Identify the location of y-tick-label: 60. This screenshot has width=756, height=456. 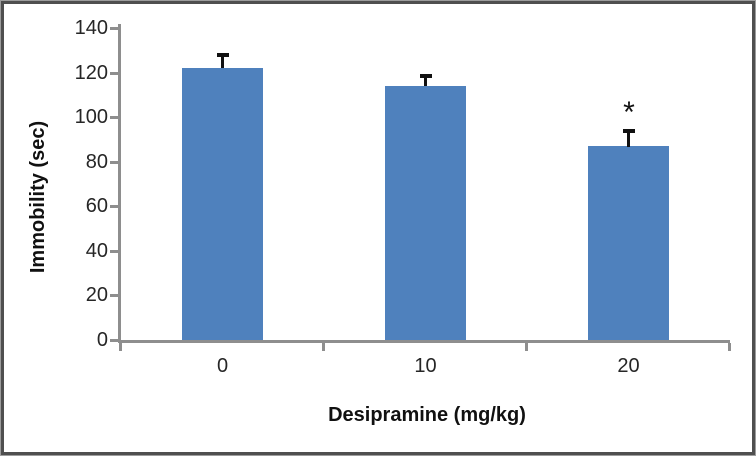
(96, 206).